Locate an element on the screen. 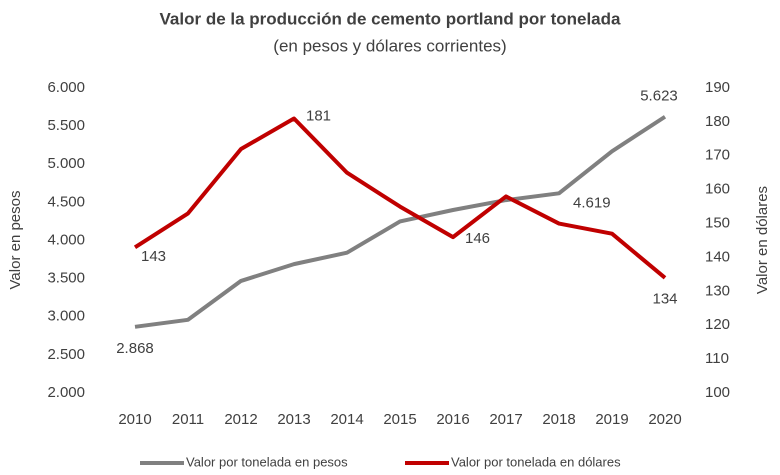 The image size is (780, 475). y2-tick-label: 120 is located at coordinates (717, 324).